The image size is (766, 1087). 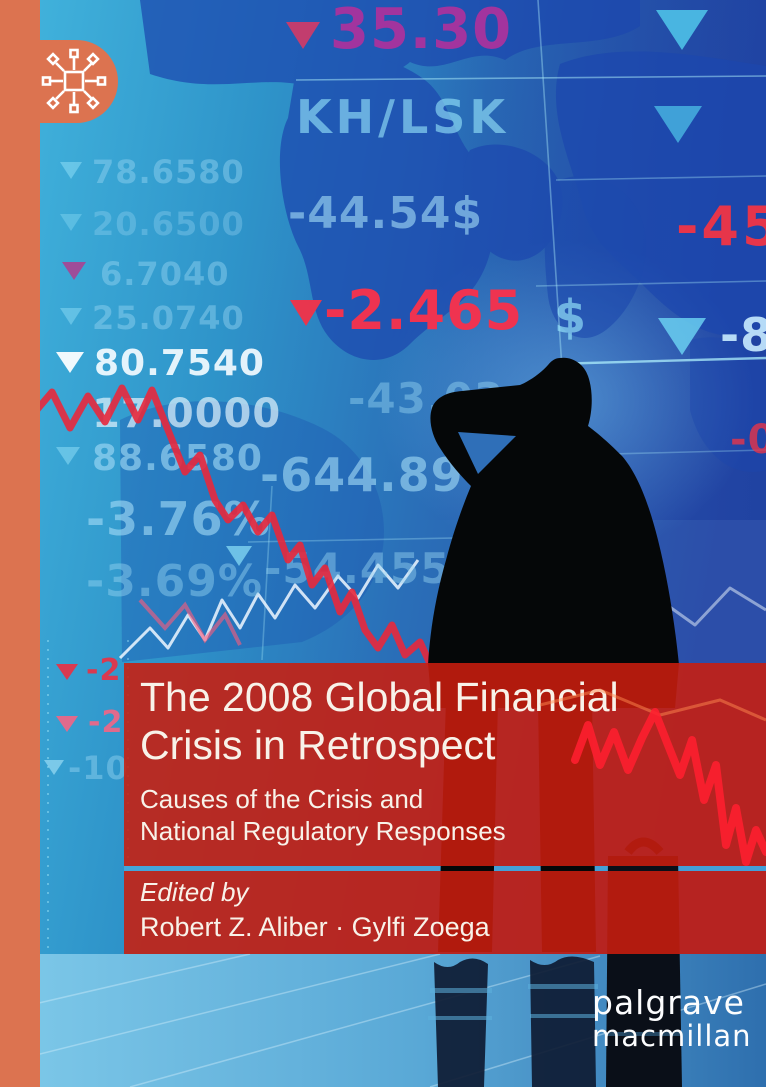 I want to click on publisher-name: palgrave macmillan, so click(x=672, y=1018).